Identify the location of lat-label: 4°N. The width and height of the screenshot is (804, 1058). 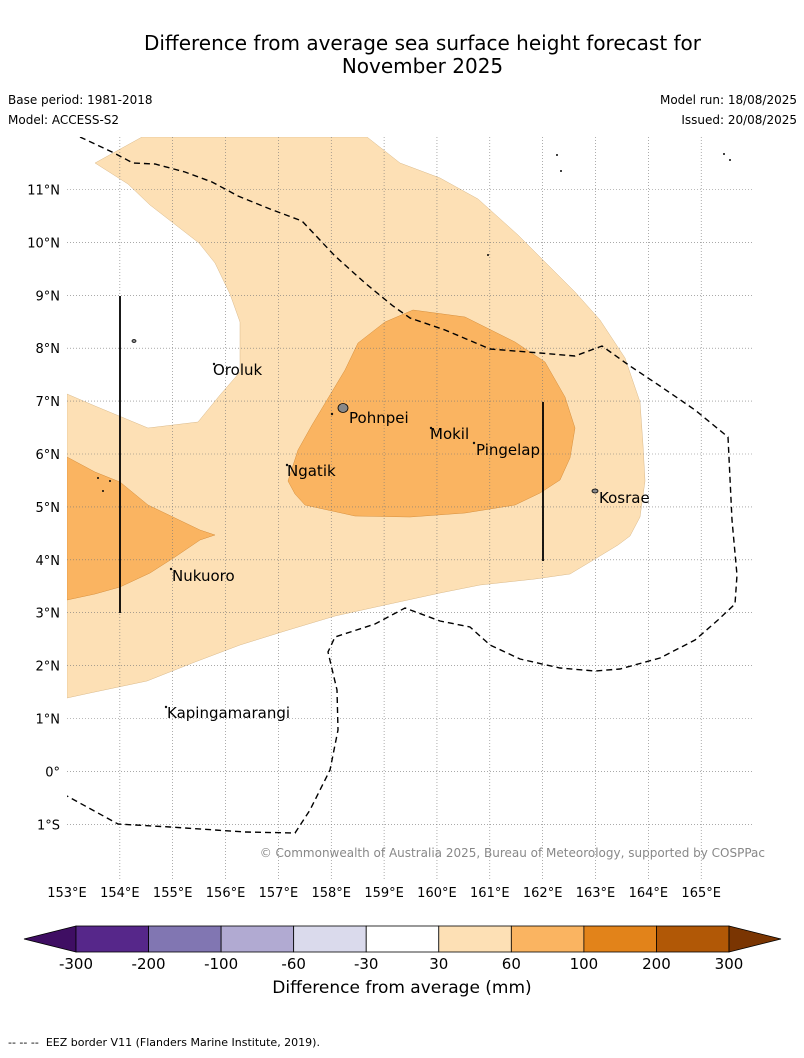
(48, 561).